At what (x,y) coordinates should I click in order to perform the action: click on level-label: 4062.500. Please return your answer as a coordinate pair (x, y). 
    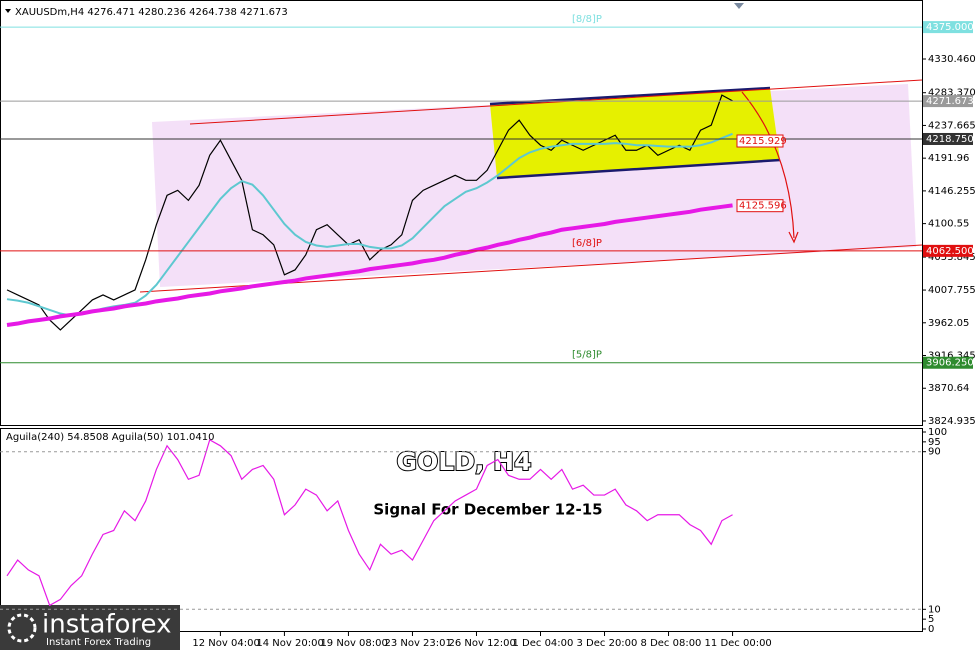
    Looking at the image, I should click on (950, 251).